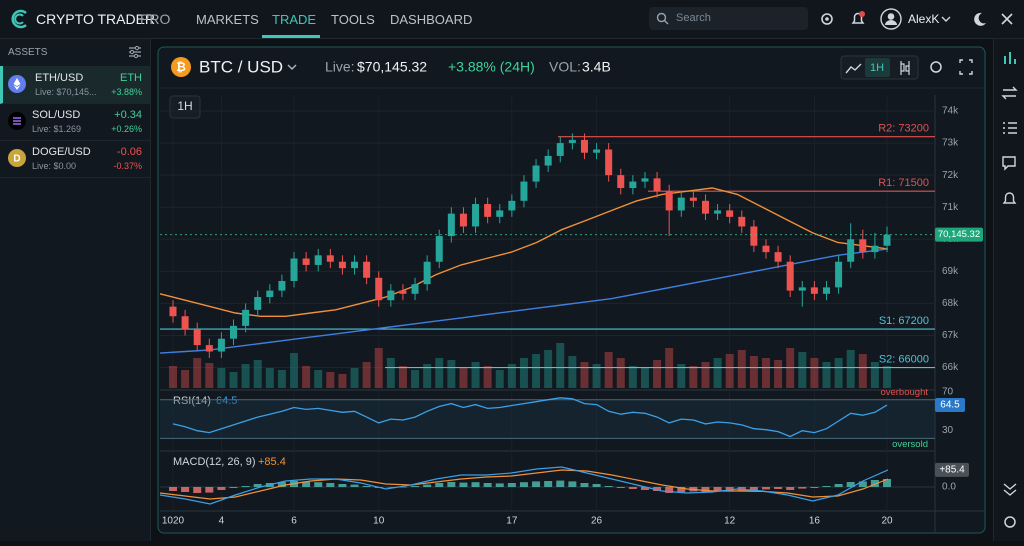  Describe the element at coordinates (292, 67) in the screenshot. I see `symbol-dropdown` at that location.